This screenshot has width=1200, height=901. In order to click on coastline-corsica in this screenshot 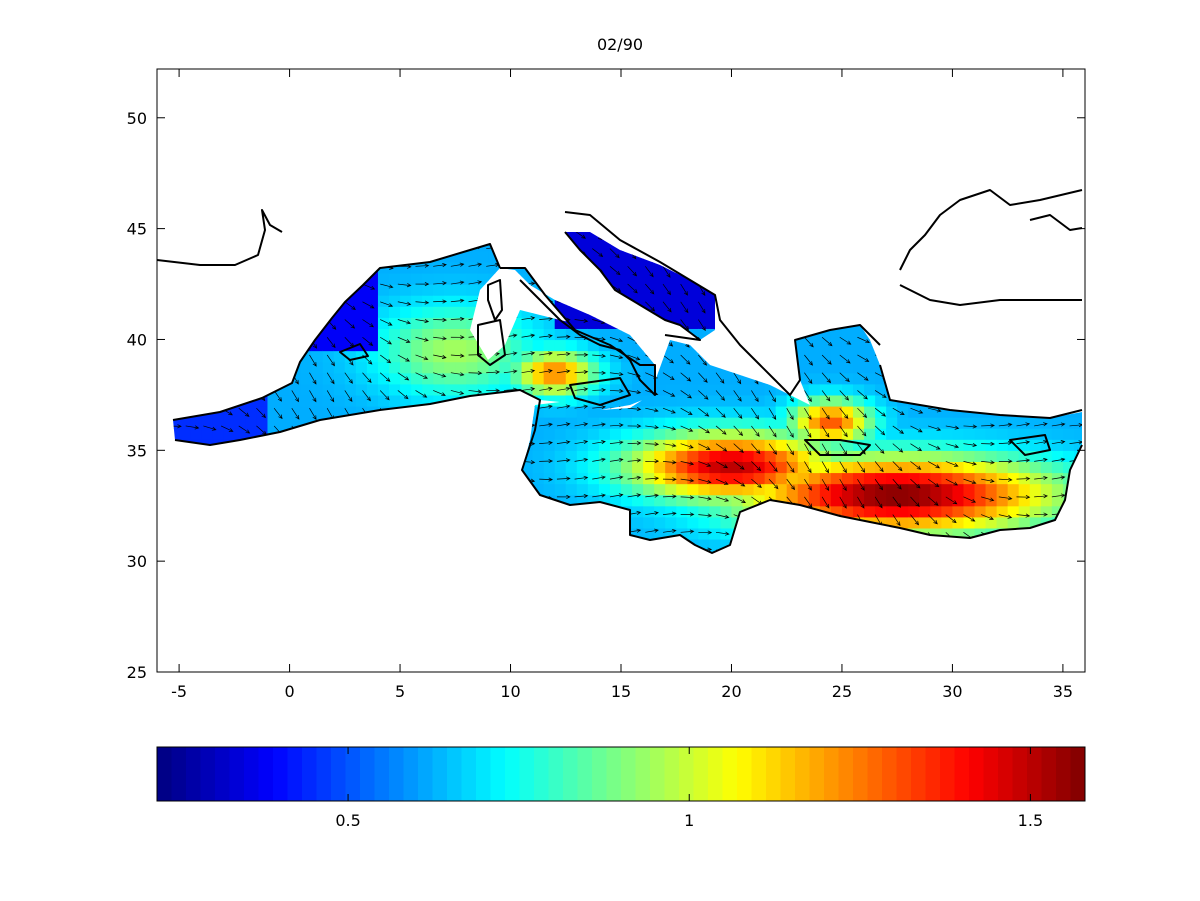, I will do `click(495, 300)`.